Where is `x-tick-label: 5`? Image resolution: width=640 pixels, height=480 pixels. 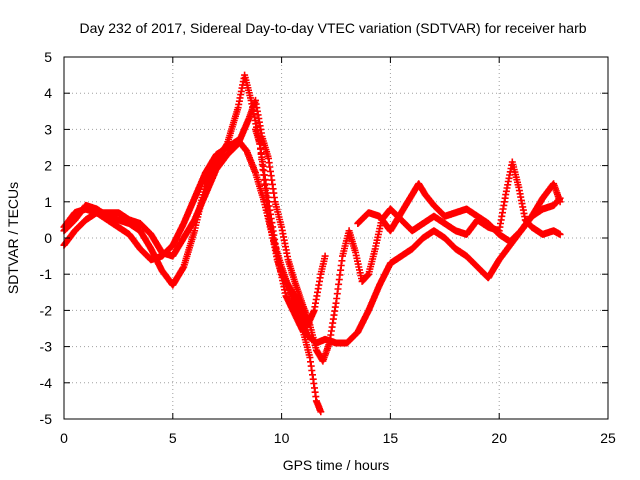
x-tick-label: 5 is located at coordinates (173, 438).